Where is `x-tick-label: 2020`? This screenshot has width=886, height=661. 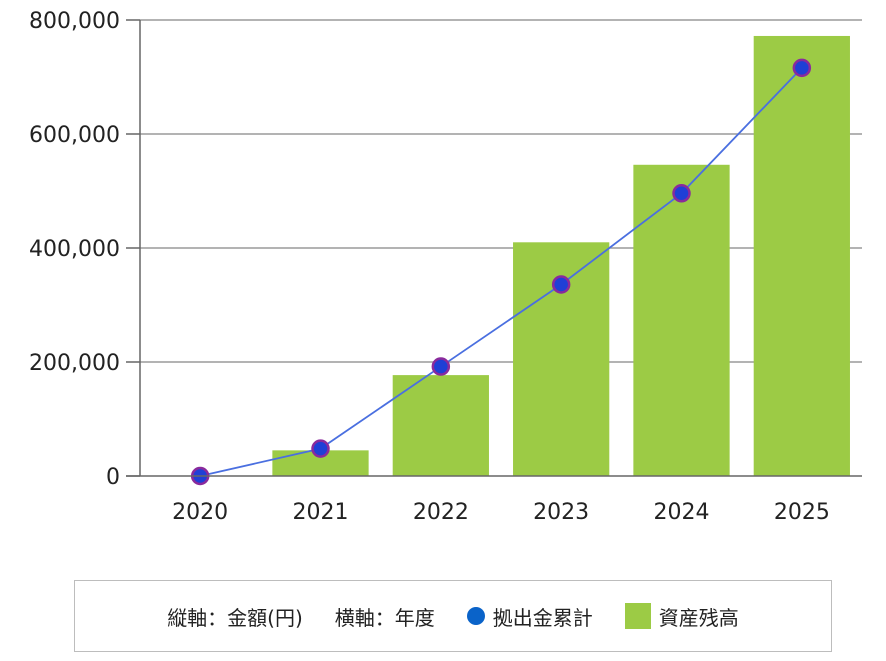
x-tick-label: 2020 is located at coordinates (200, 512).